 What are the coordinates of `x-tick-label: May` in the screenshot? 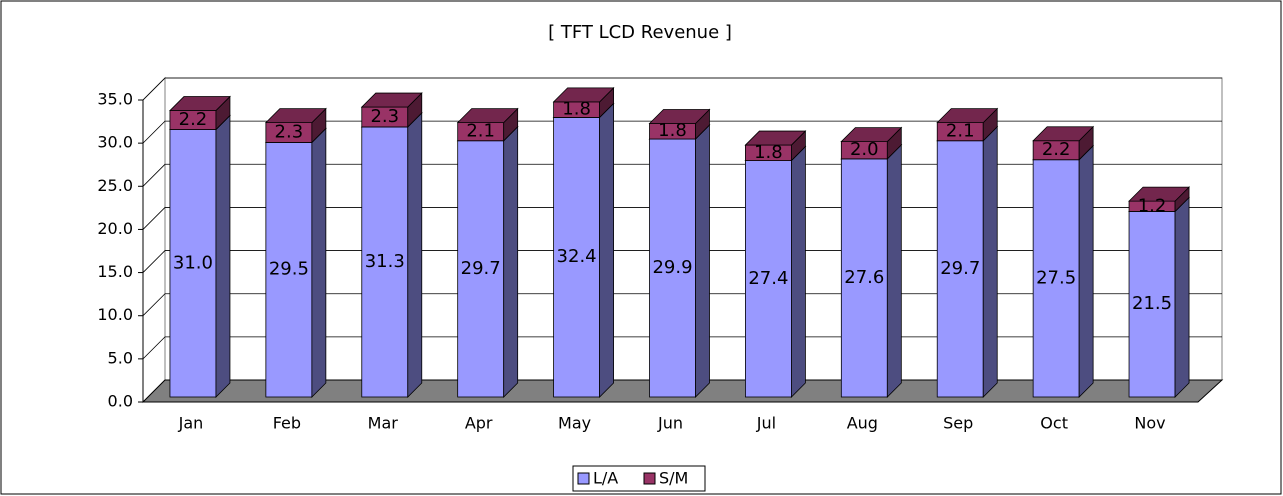 It's located at (574, 423).